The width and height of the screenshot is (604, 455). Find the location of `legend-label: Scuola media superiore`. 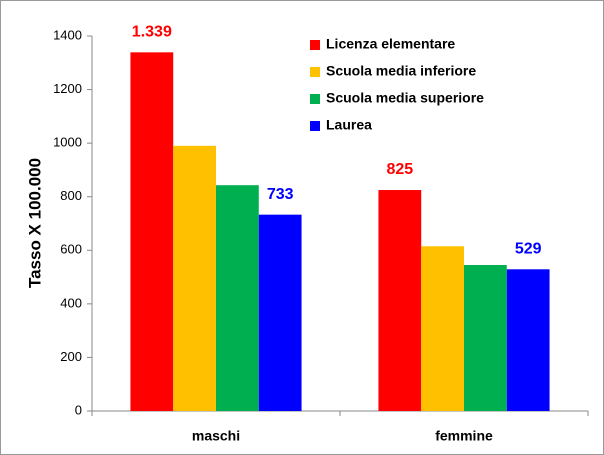

legend-label: Scuola media superiore is located at coordinates (405, 98).